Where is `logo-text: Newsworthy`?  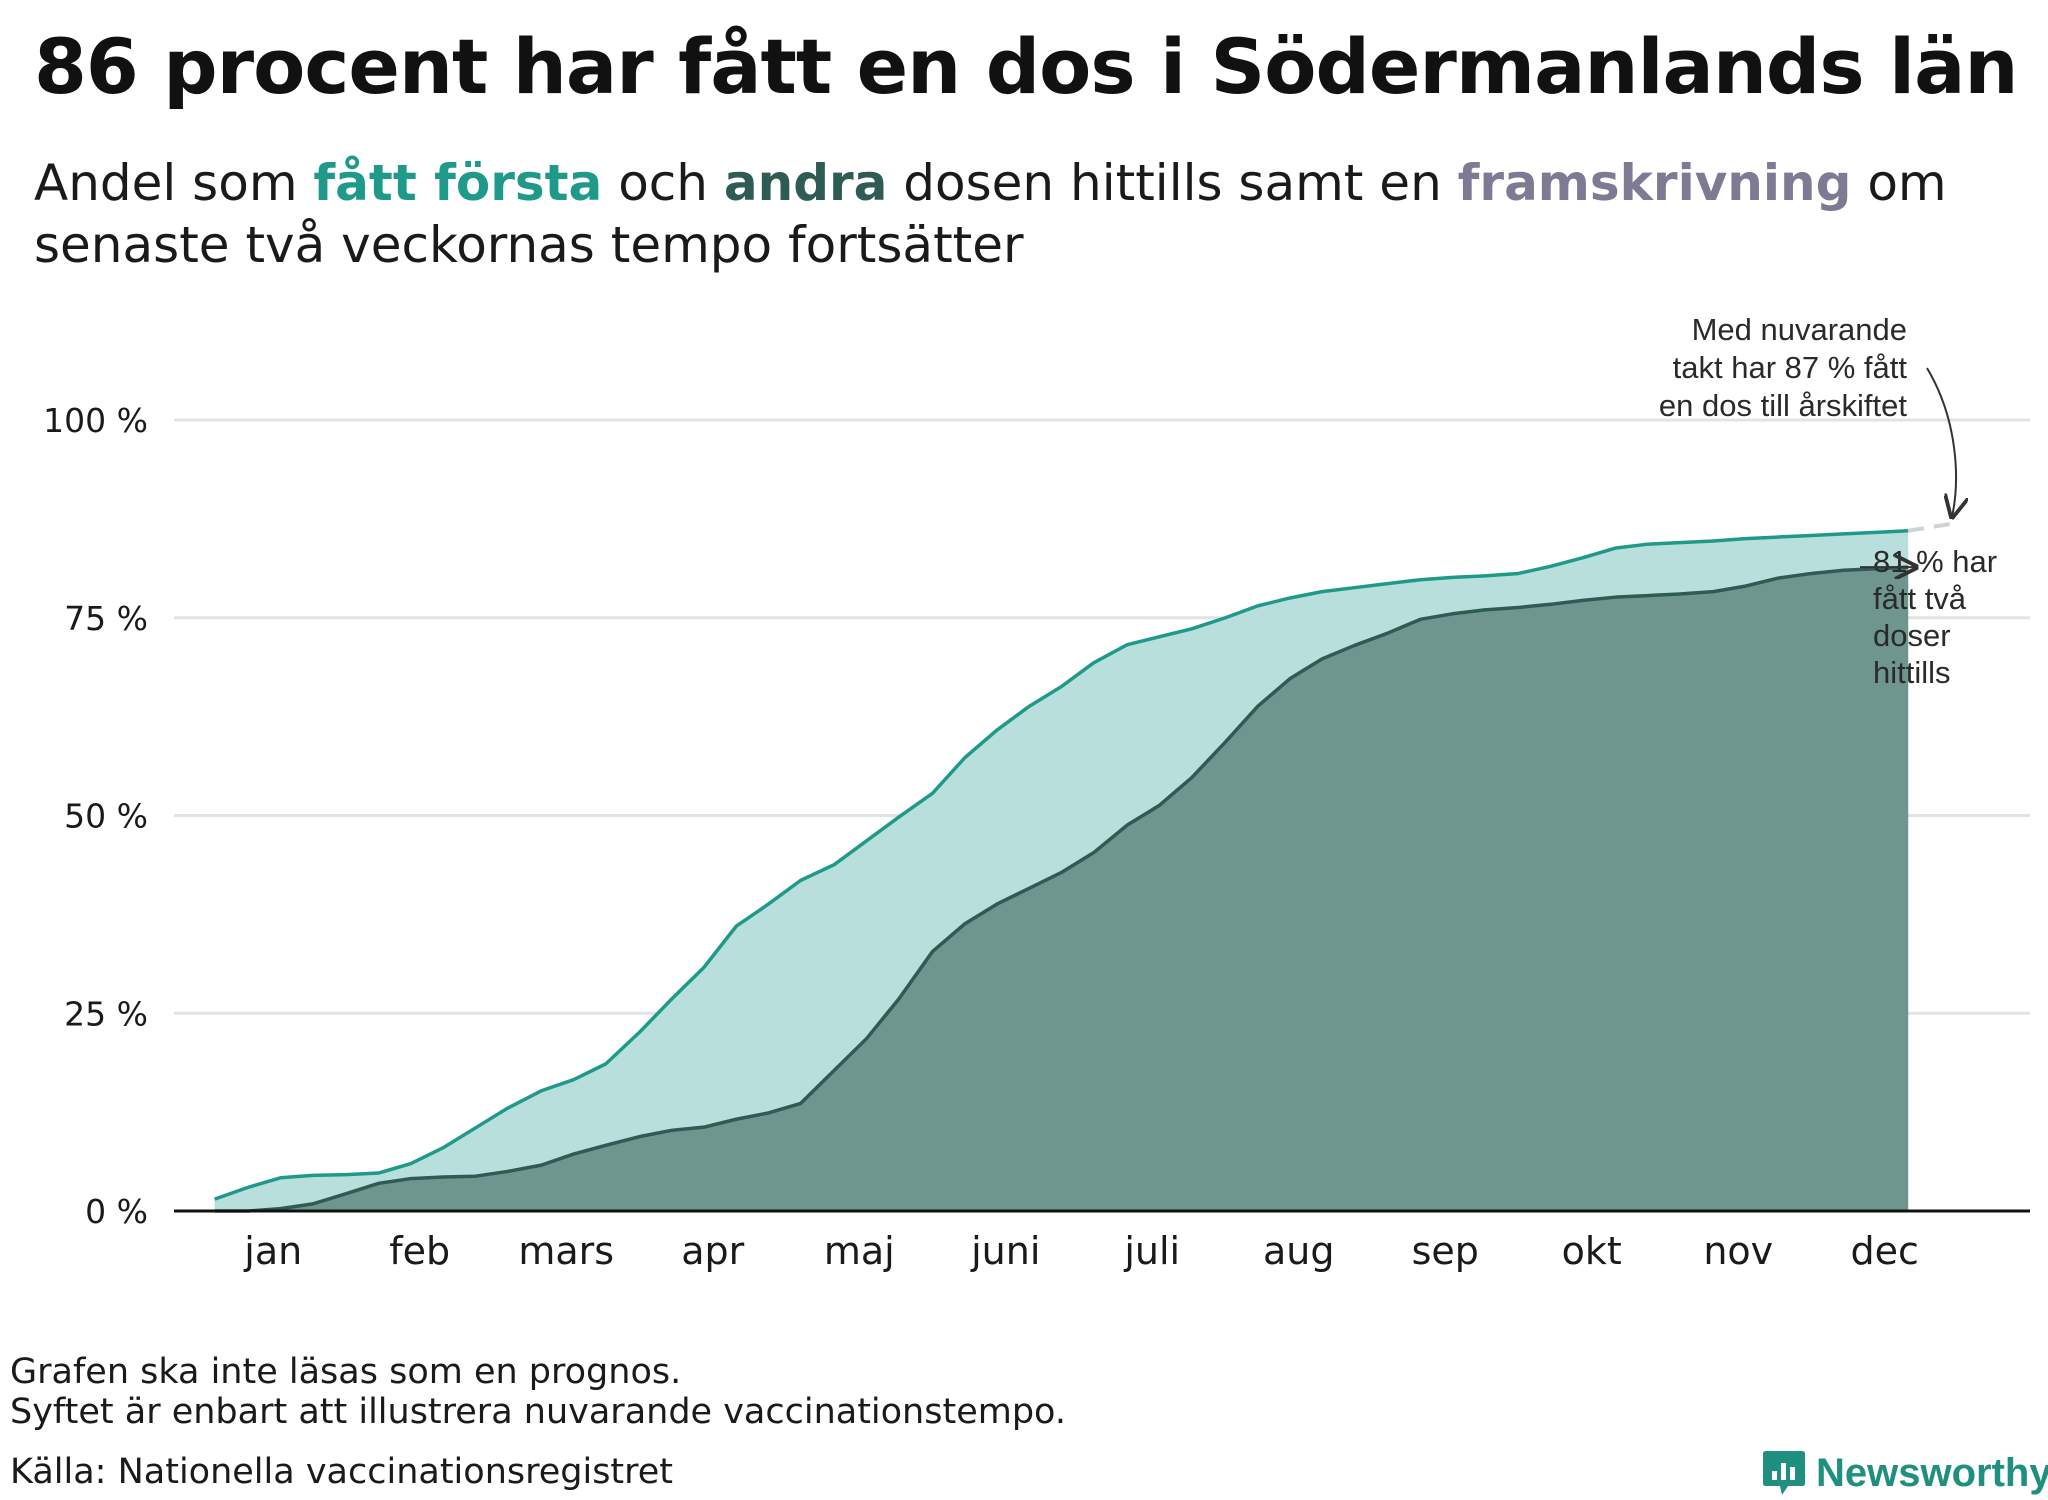 logo-text: Newsworthy is located at coordinates (1932, 1472).